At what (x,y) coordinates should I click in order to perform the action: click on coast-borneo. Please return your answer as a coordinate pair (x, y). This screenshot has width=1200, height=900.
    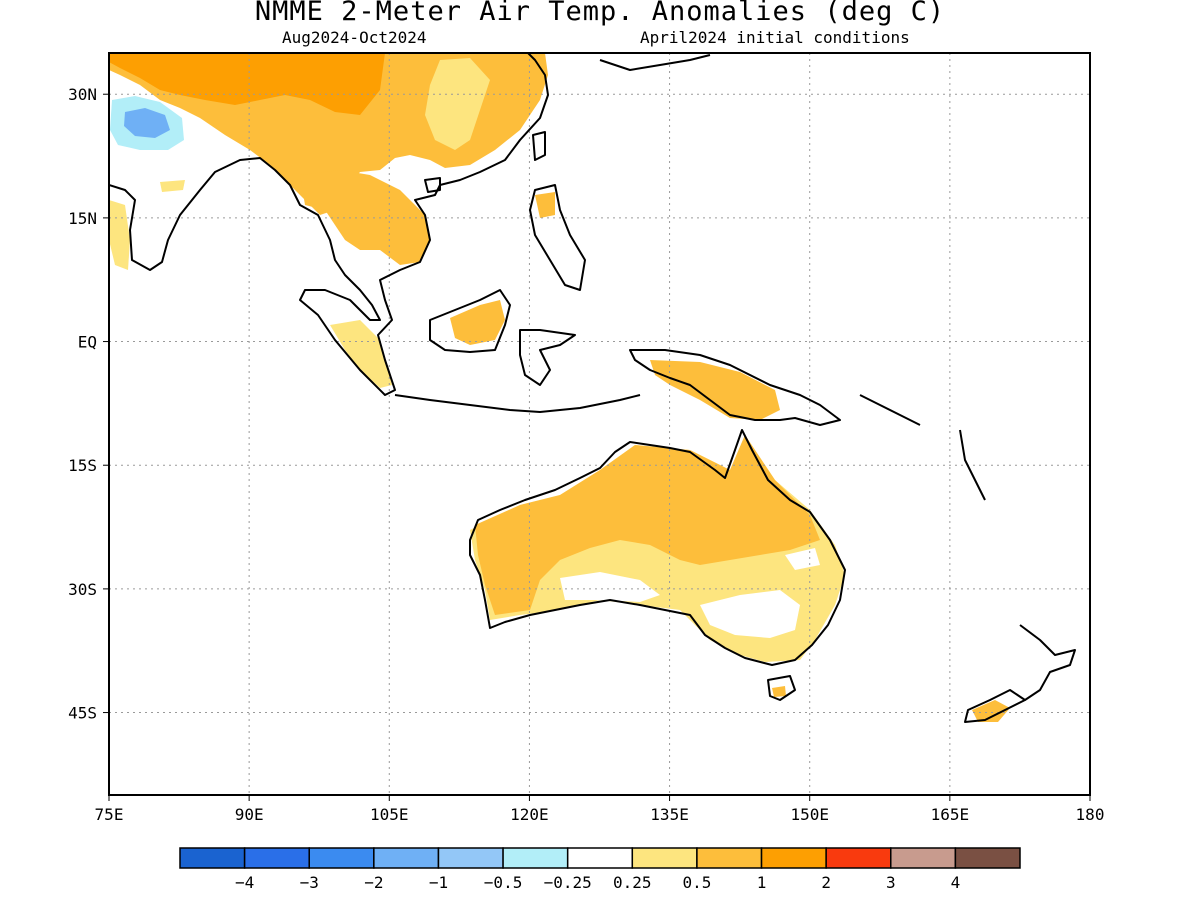
    Looking at the image, I should click on (470, 321).